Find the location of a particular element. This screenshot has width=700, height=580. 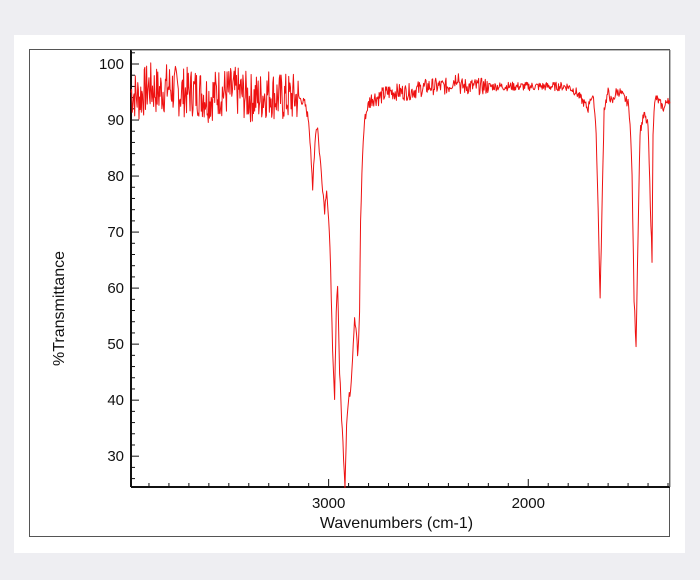

y-tick-label: 100 is located at coordinates (111, 64).